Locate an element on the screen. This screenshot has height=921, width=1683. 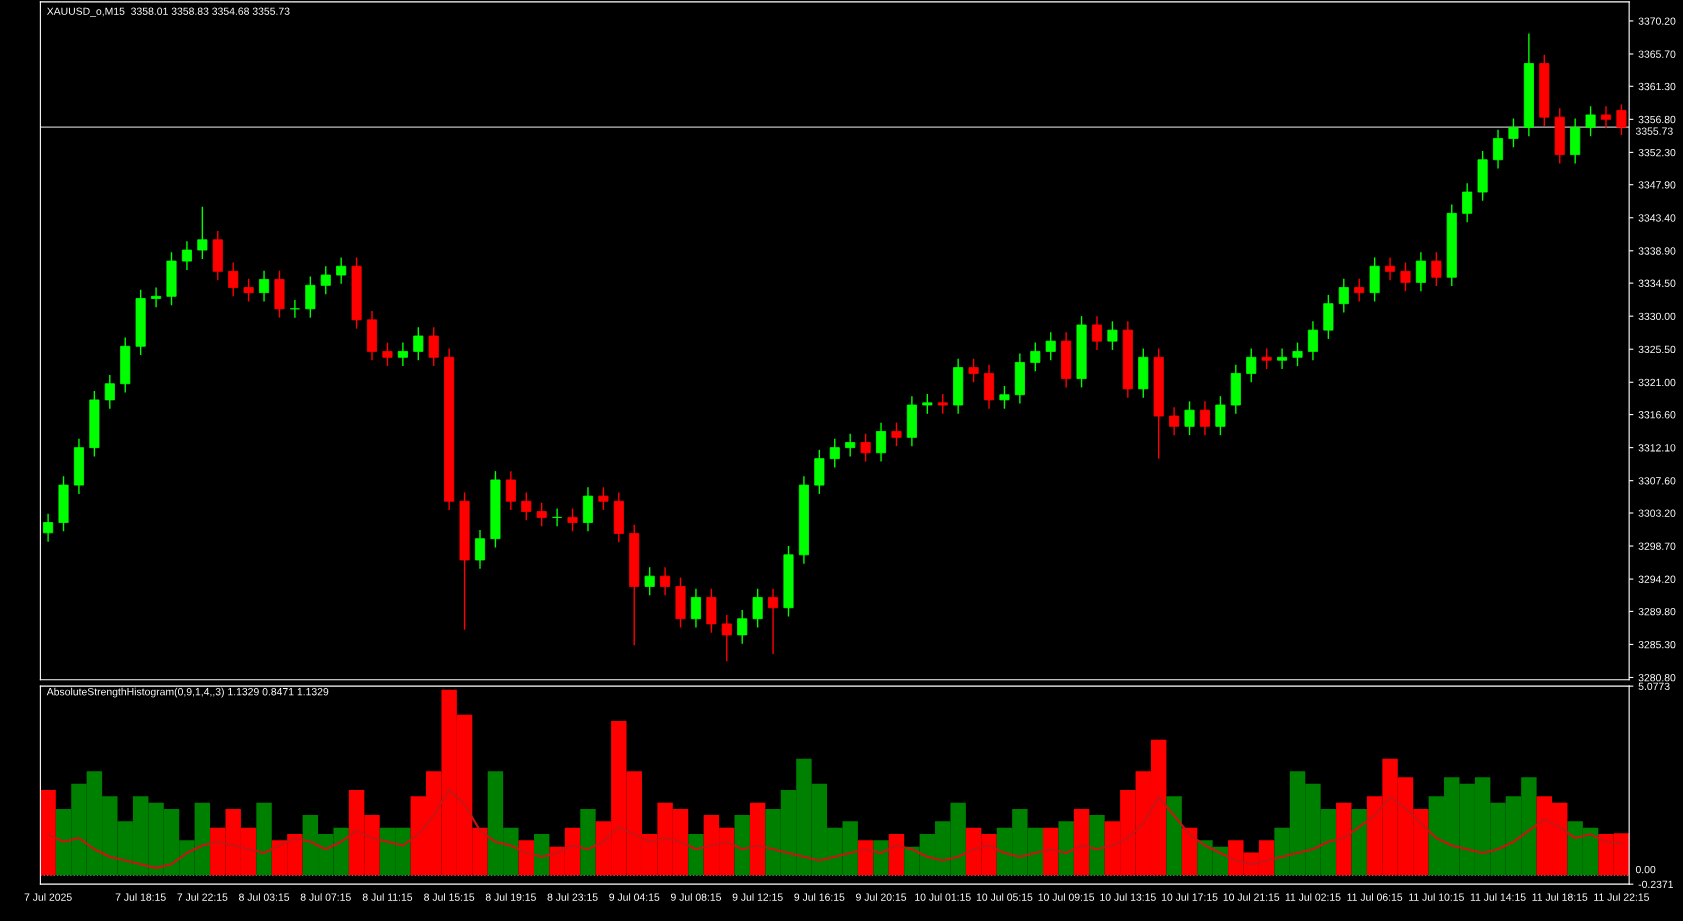
x-tick-label: 10 Jul 21:15 is located at coordinates (1251, 897).